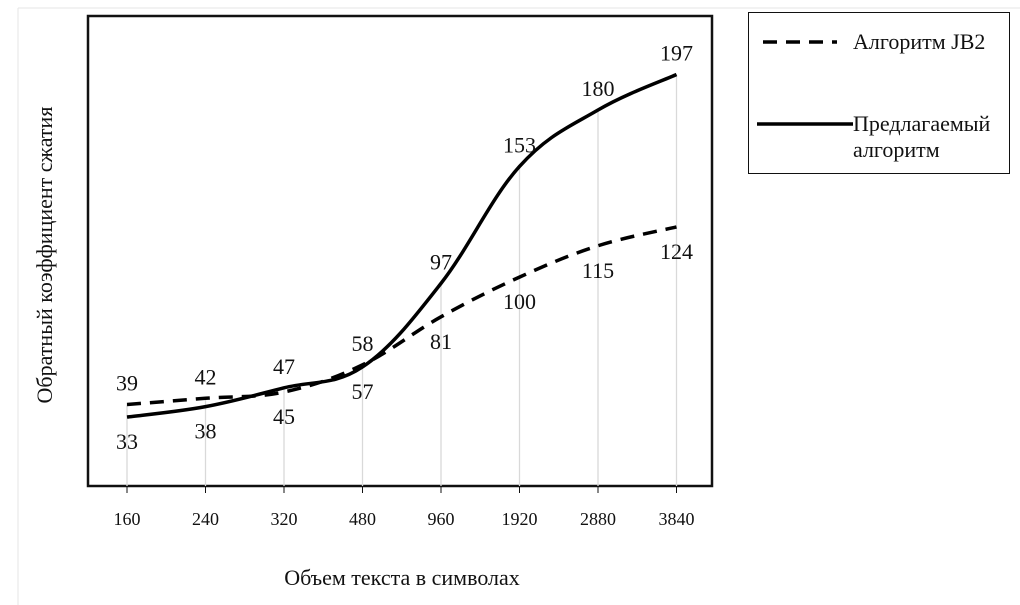 This screenshot has width=1020, height=605. I want to click on x-tick-label: 1920, so click(520, 519).